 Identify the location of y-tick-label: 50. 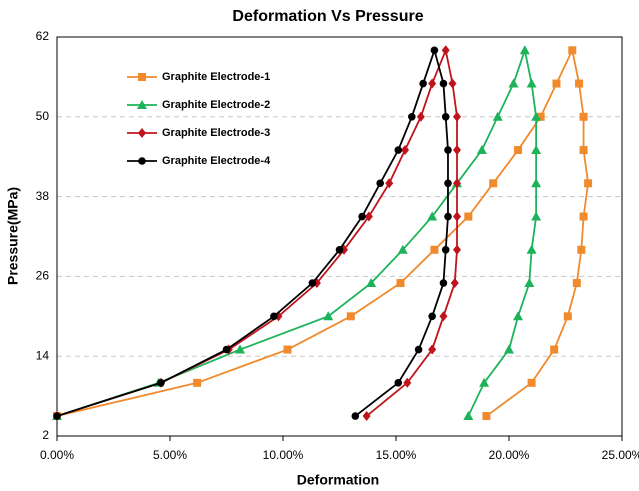
(43, 116).